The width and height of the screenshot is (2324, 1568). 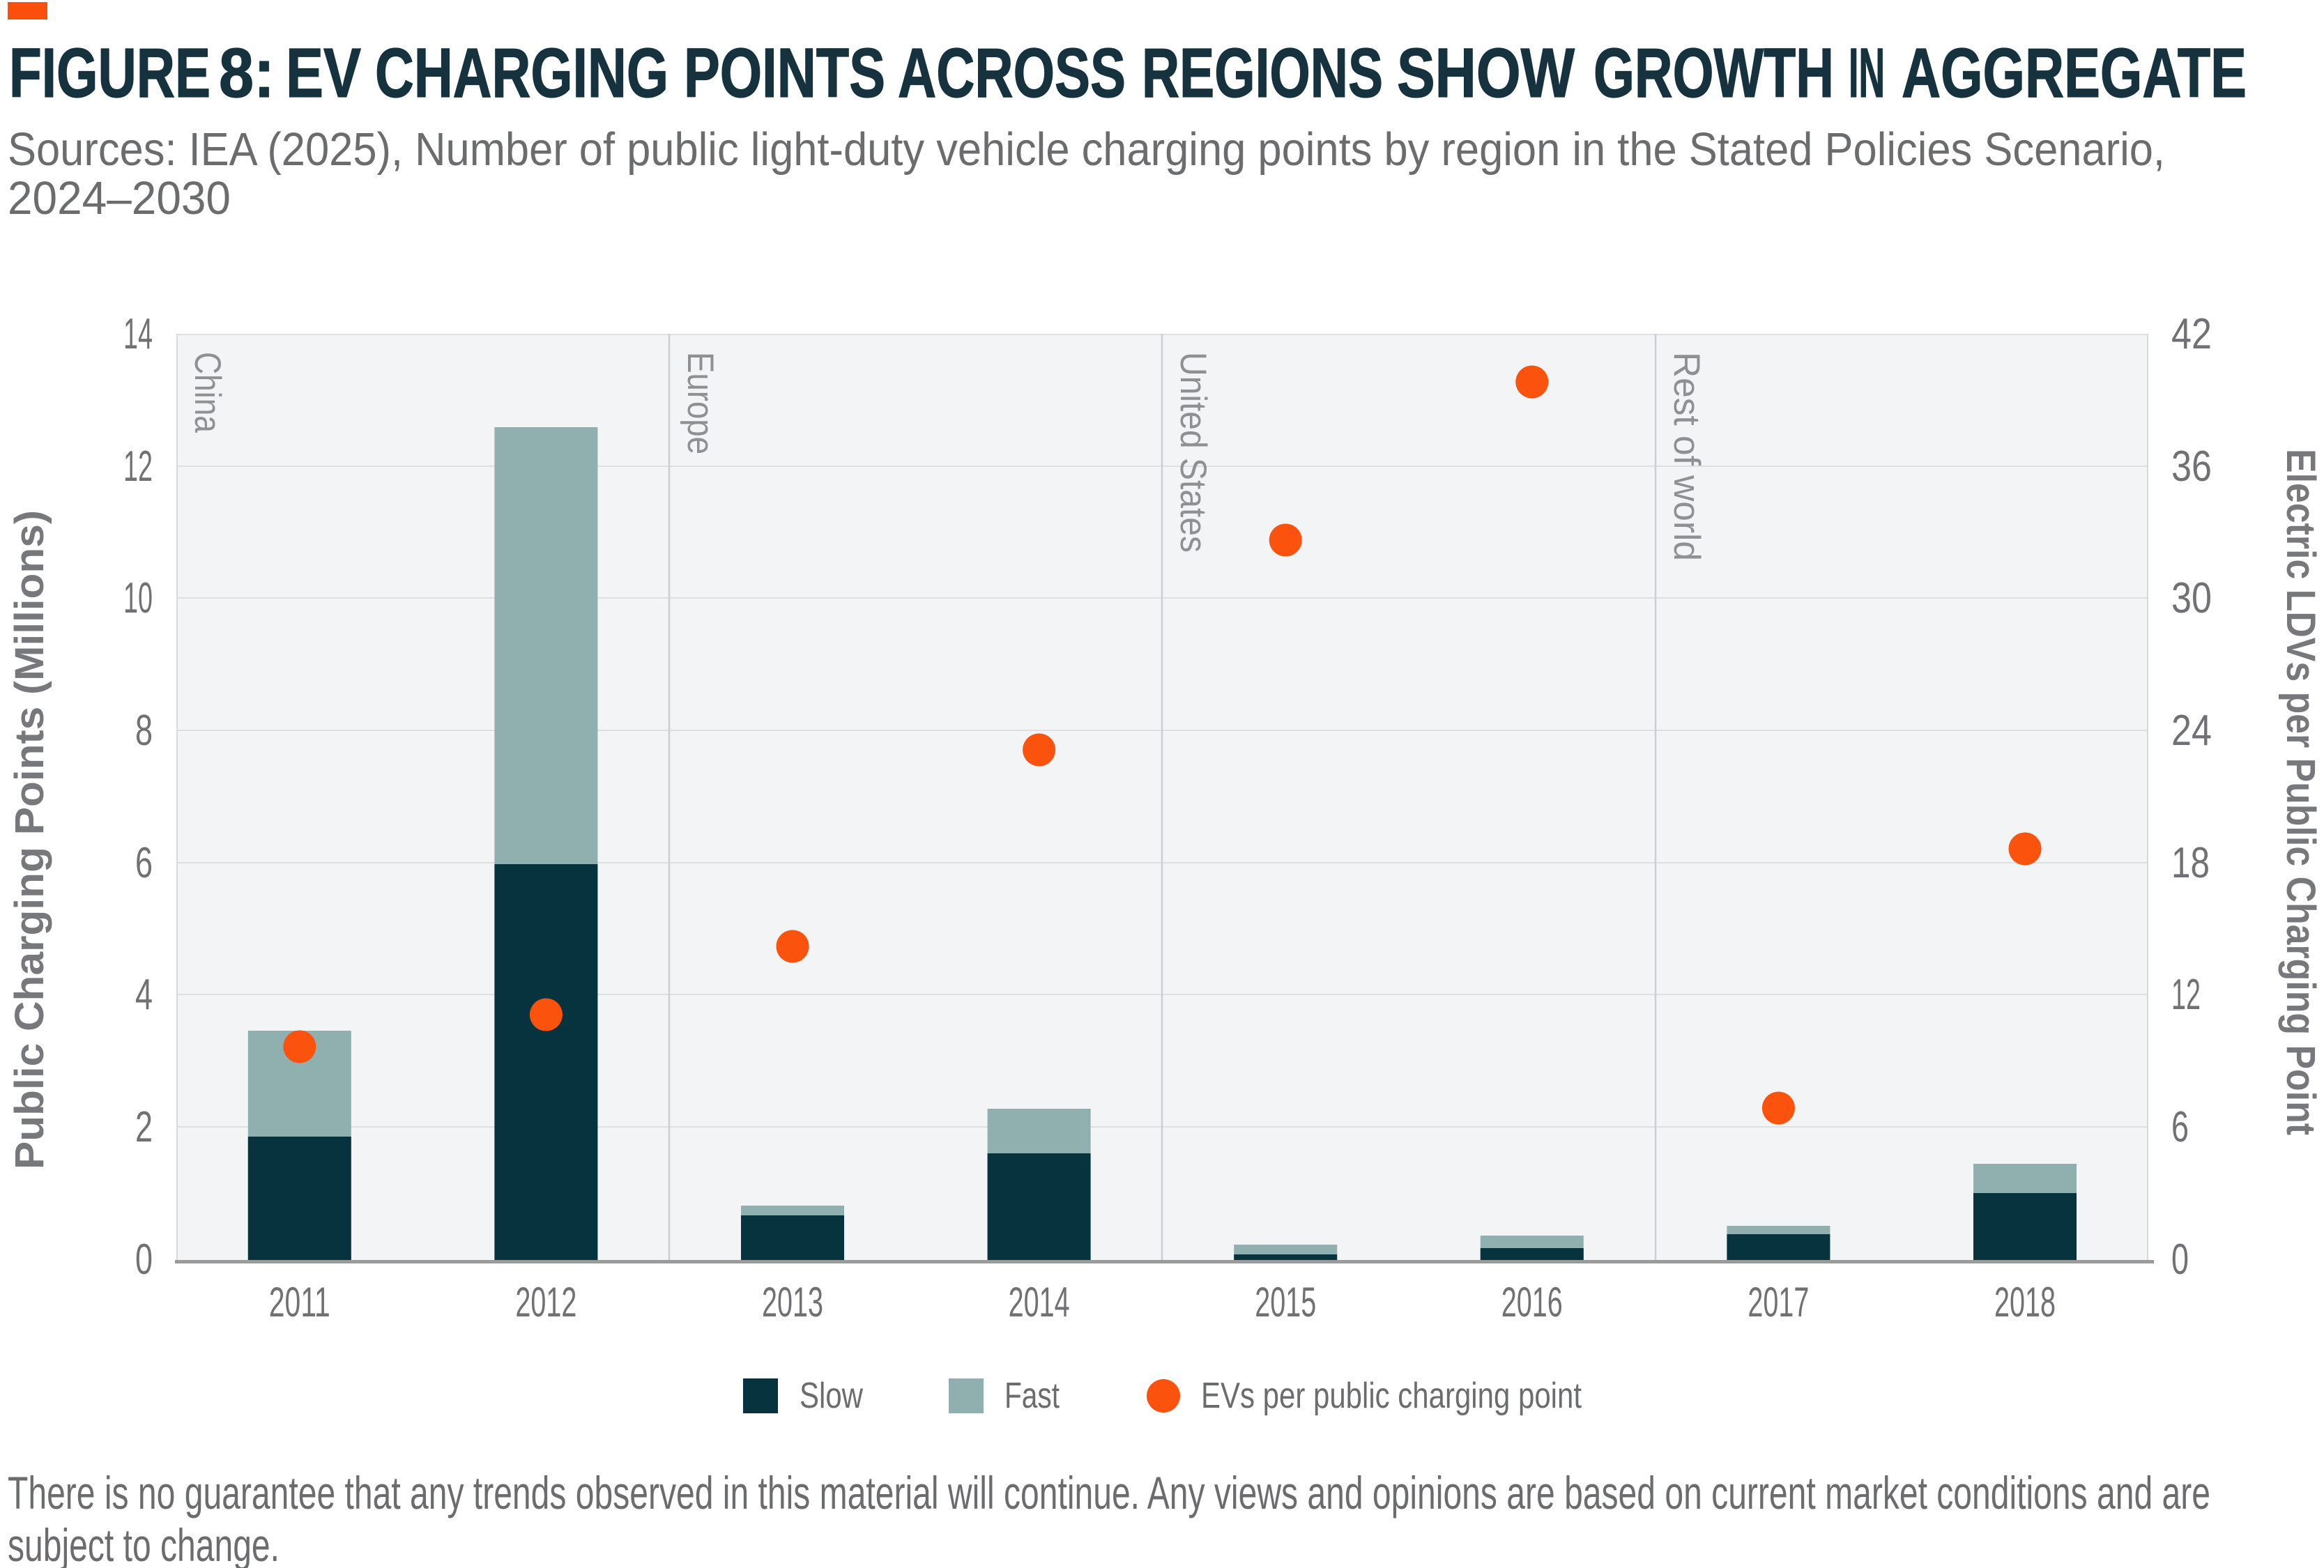 I want to click on svg-text: 2012, so click(x=546, y=1302).